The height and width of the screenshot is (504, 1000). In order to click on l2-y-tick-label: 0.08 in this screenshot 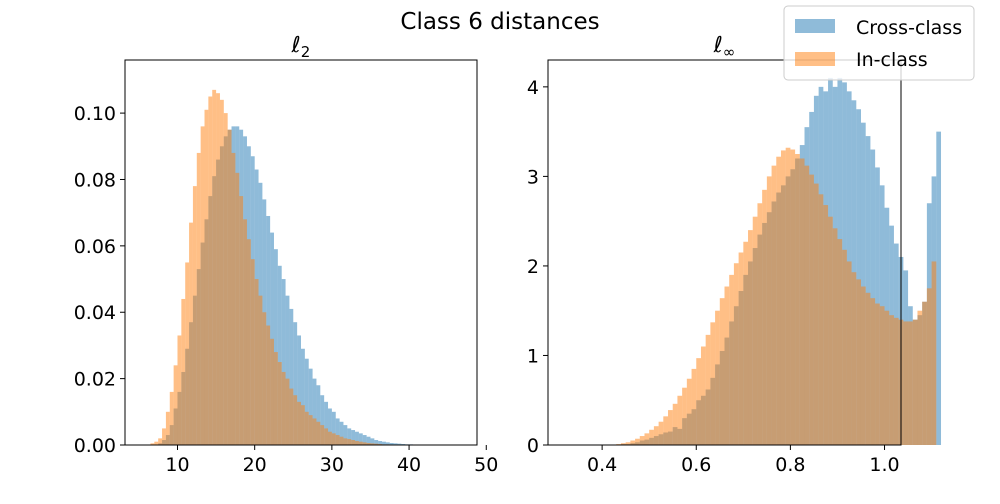, I will do `click(95, 180)`.